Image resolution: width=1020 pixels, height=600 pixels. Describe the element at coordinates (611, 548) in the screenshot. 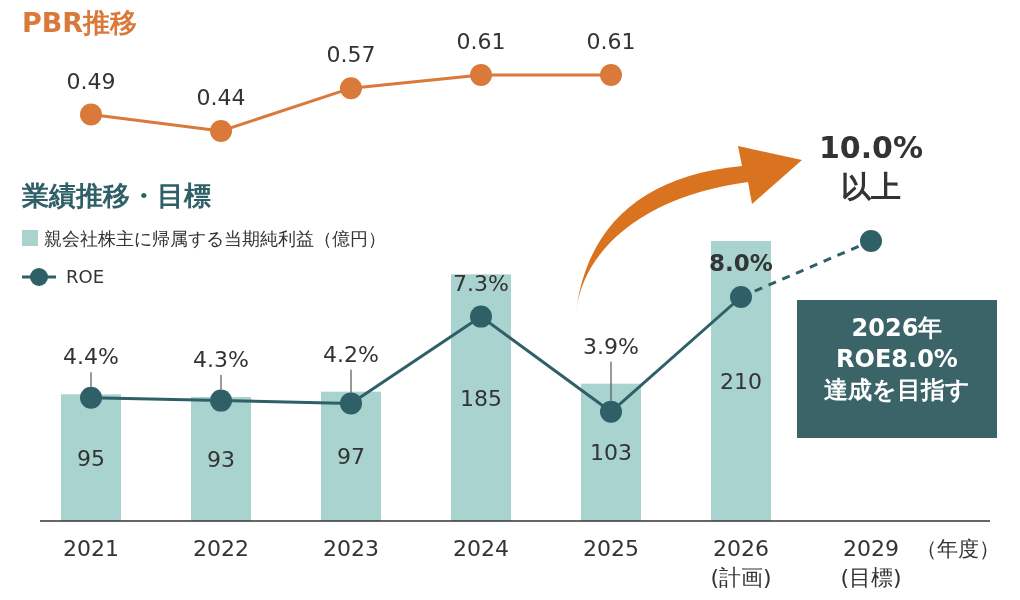

I see `x-tick-label: 2025` at that location.